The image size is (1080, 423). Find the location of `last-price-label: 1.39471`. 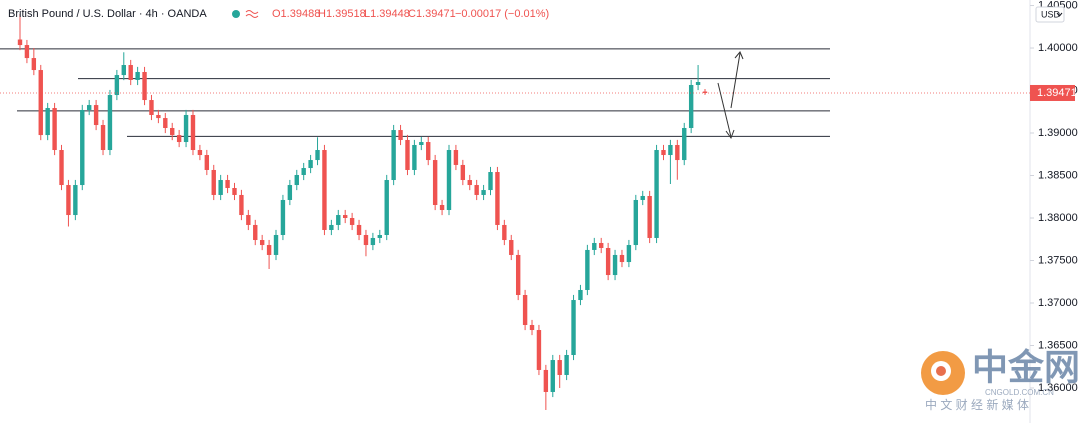

last-price-label: 1.39471 is located at coordinates (1057, 93).